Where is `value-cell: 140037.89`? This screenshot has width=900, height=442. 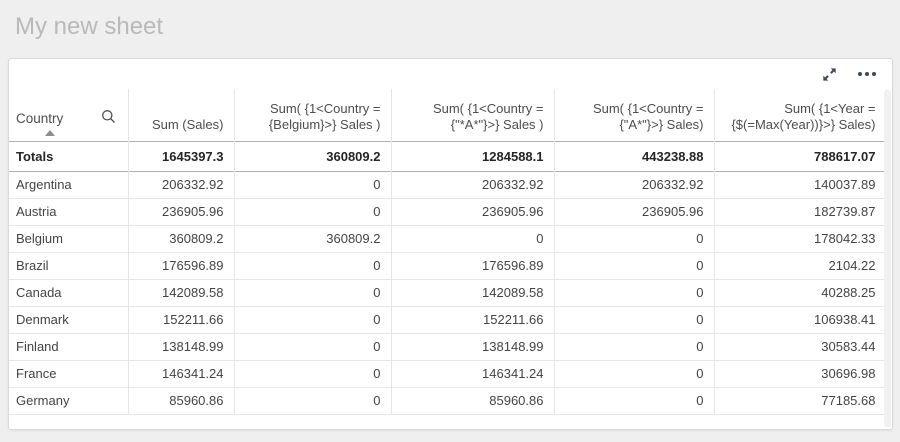
value-cell: 140037.89 is located at coordinates (800, 184).